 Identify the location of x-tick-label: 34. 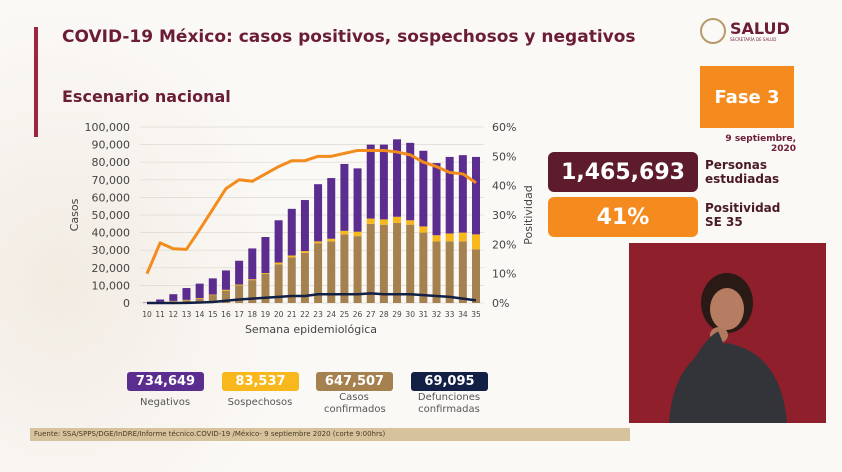
(463, 314).